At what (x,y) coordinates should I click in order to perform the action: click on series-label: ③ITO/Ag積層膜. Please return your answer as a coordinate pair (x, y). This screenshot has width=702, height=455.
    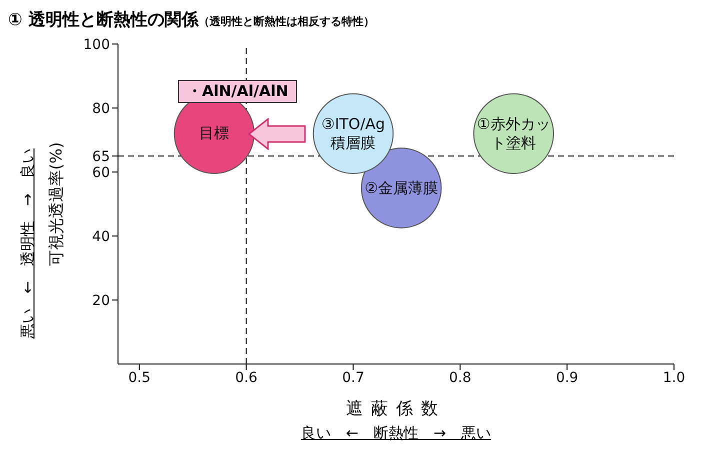
    Looking at the image, I should click on (353, 133).